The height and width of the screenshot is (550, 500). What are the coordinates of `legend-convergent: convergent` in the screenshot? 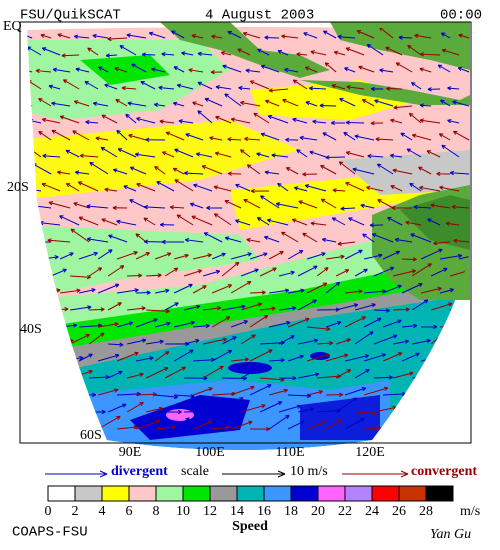 It's located at (444, 471).